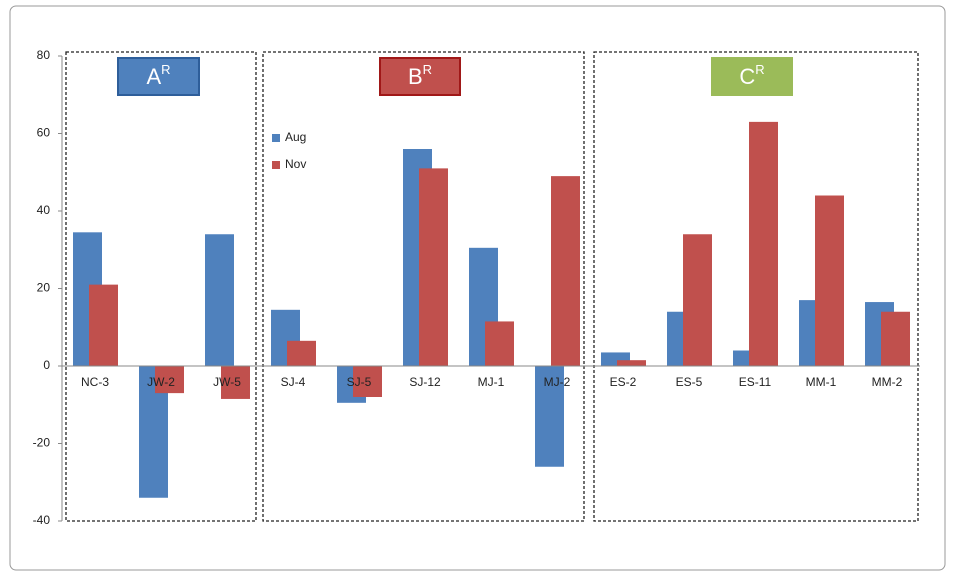 The height and width of the screenshot is (579, 957). Describe the element at coordinates (44, 210) in the screenshot. I see `y-tick-label: 40` at that location.